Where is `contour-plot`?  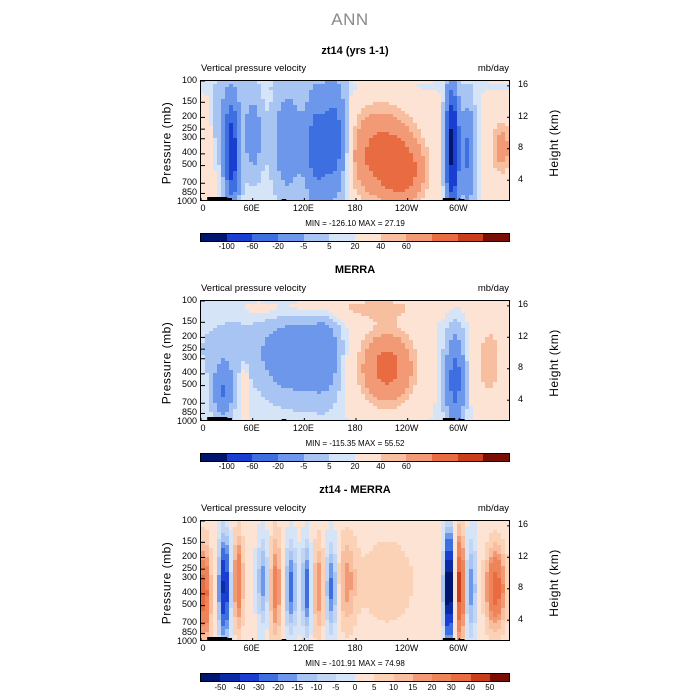 contour-plot is located at coordinates (355, 140).